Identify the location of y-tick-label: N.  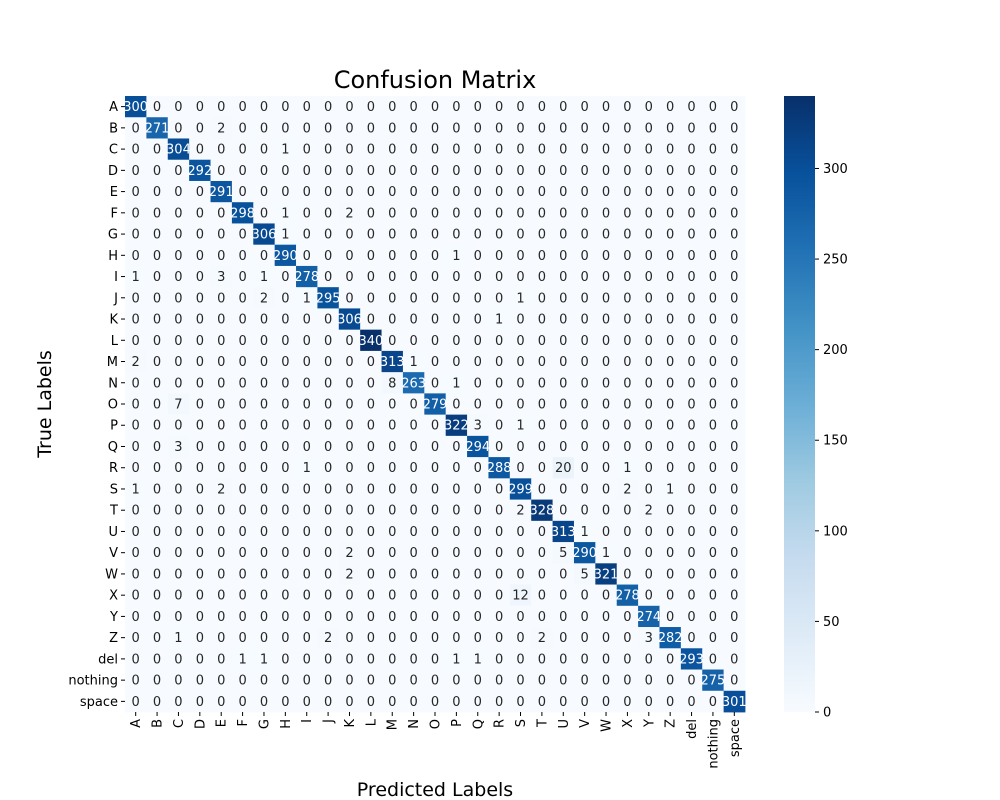
(113, 383).